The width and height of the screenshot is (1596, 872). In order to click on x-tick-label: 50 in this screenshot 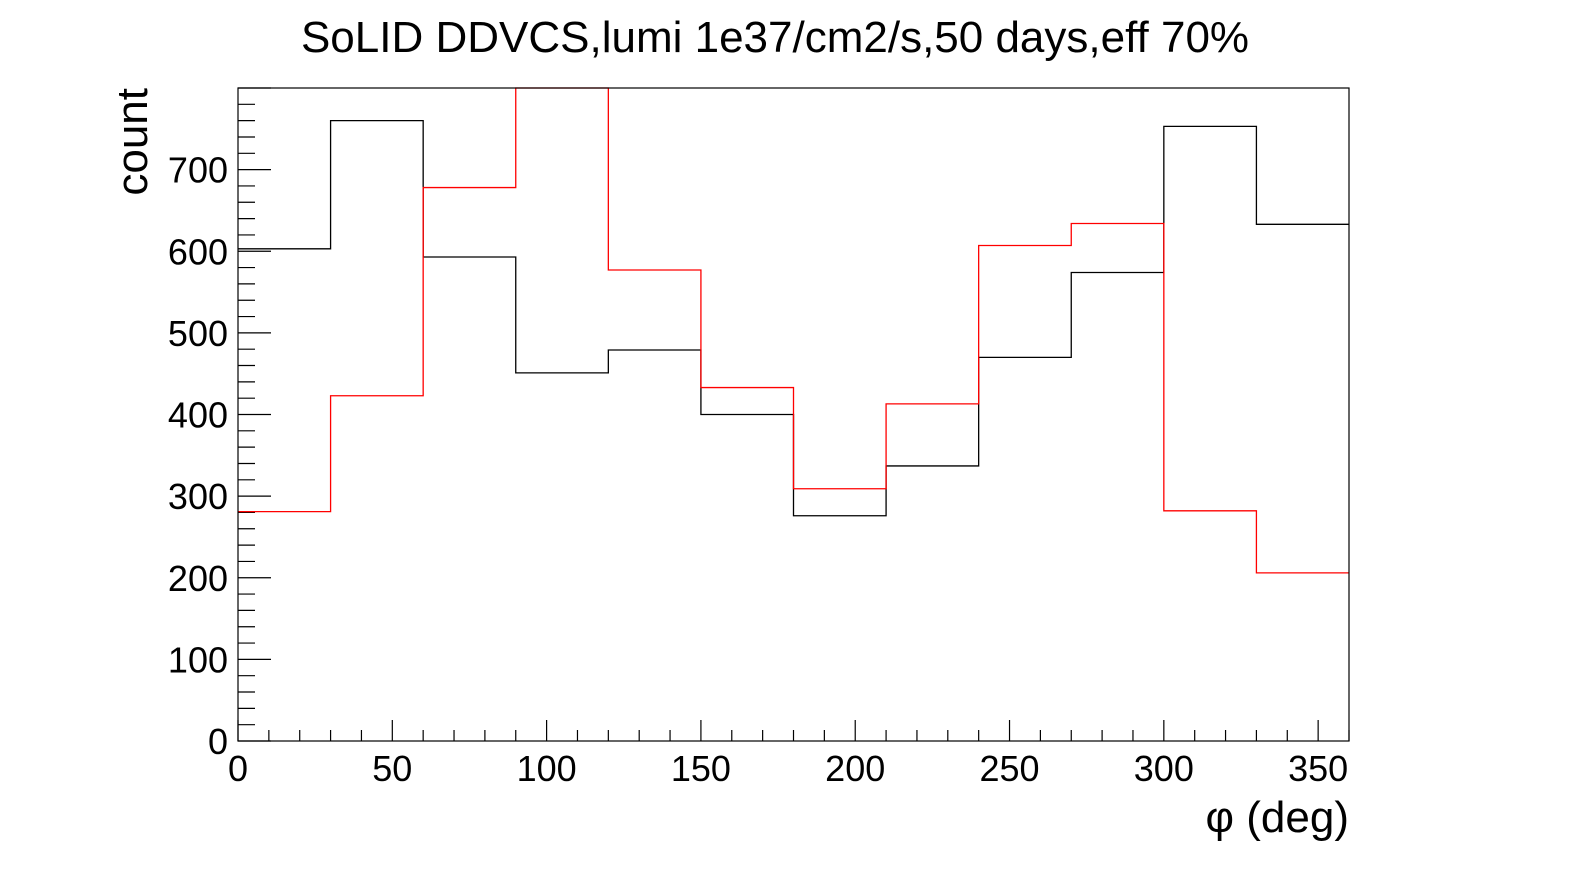, I will do `click(392, 768)`.